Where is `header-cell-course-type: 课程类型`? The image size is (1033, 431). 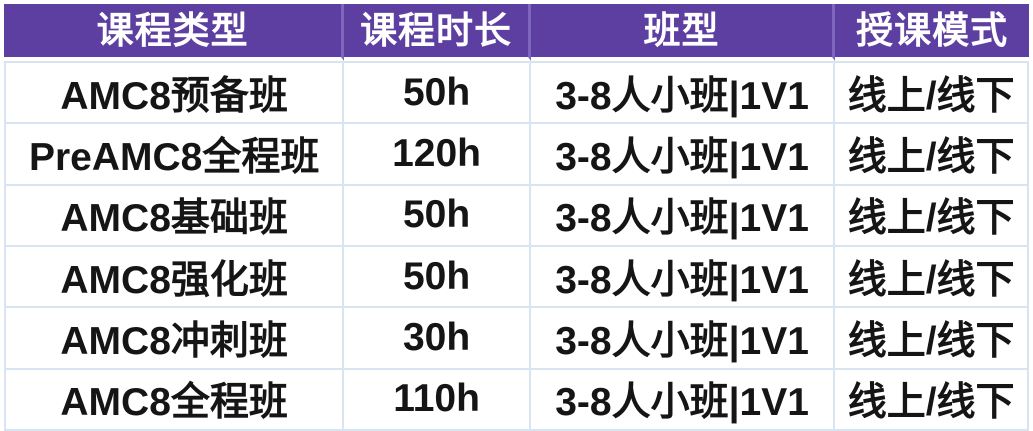
header-cell-course-type: 课程类型 is located at coordinates (174, 32).